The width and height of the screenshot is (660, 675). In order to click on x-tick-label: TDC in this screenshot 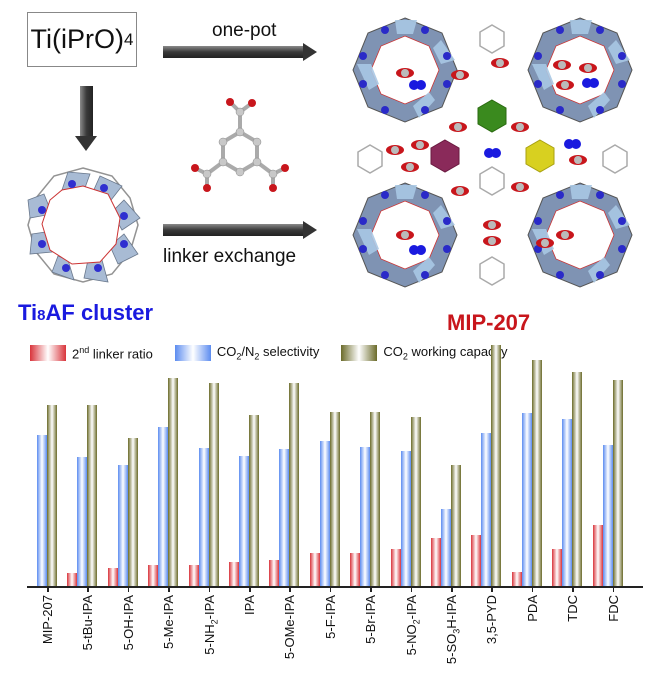, I will do `click(573, 608)`.